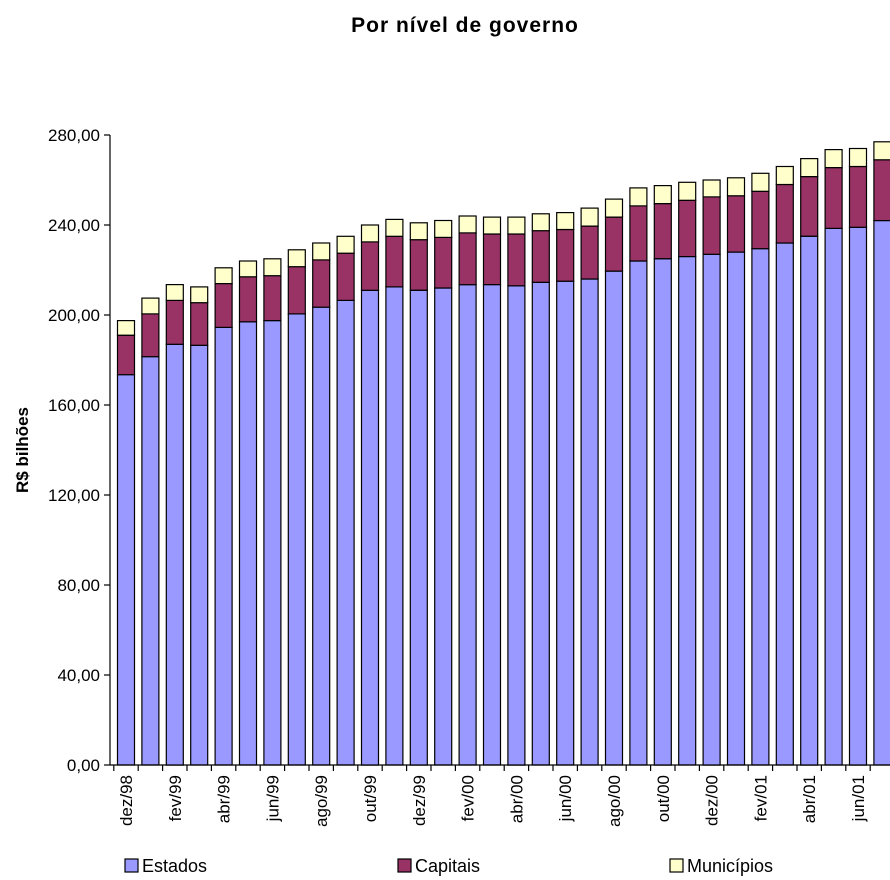 The width and height of the screenshot is (890, 880). Describe the element at coordinates (468, 798) in the screenshot. I see `x-tick-label-14: fev/00` at that location.